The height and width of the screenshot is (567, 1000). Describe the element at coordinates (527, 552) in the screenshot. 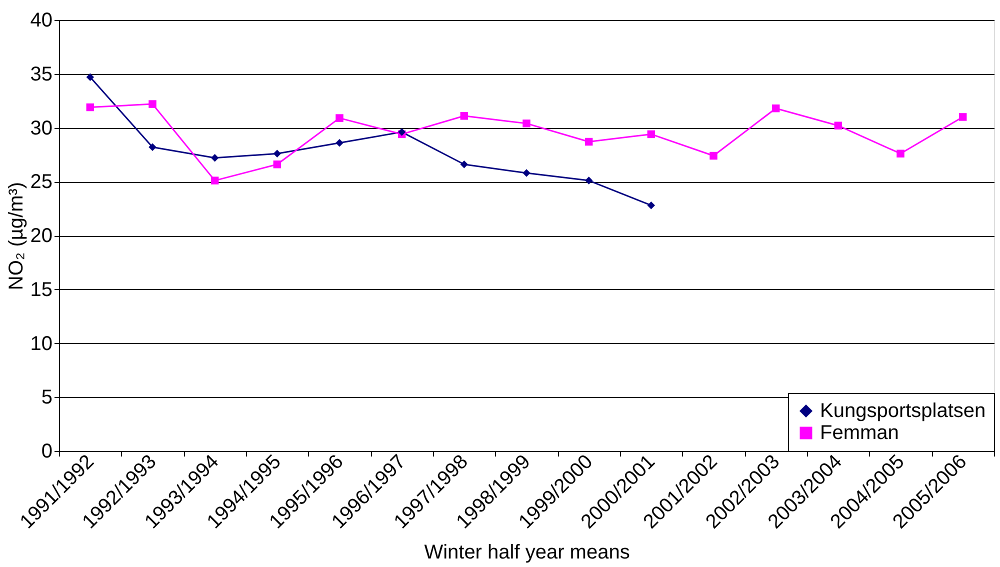

I see `x-axis-title: Winter half year means` at that location.